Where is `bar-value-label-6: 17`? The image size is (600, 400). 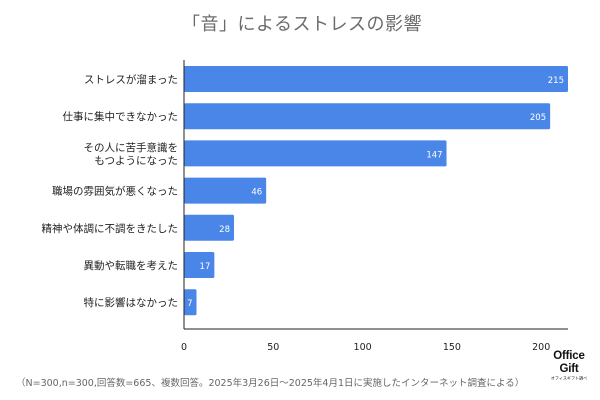 bar-value-label-6: 17 is located at coordinates (205, 267).